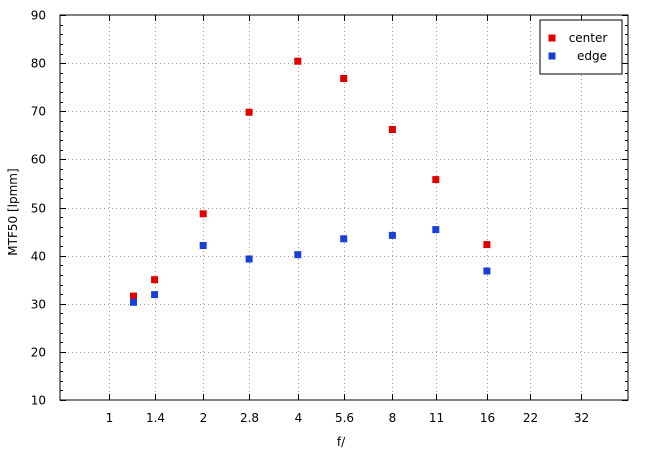 This screenshot has width=650, height=455. I want to click on y-tick-label: 80, so click(38, 64).